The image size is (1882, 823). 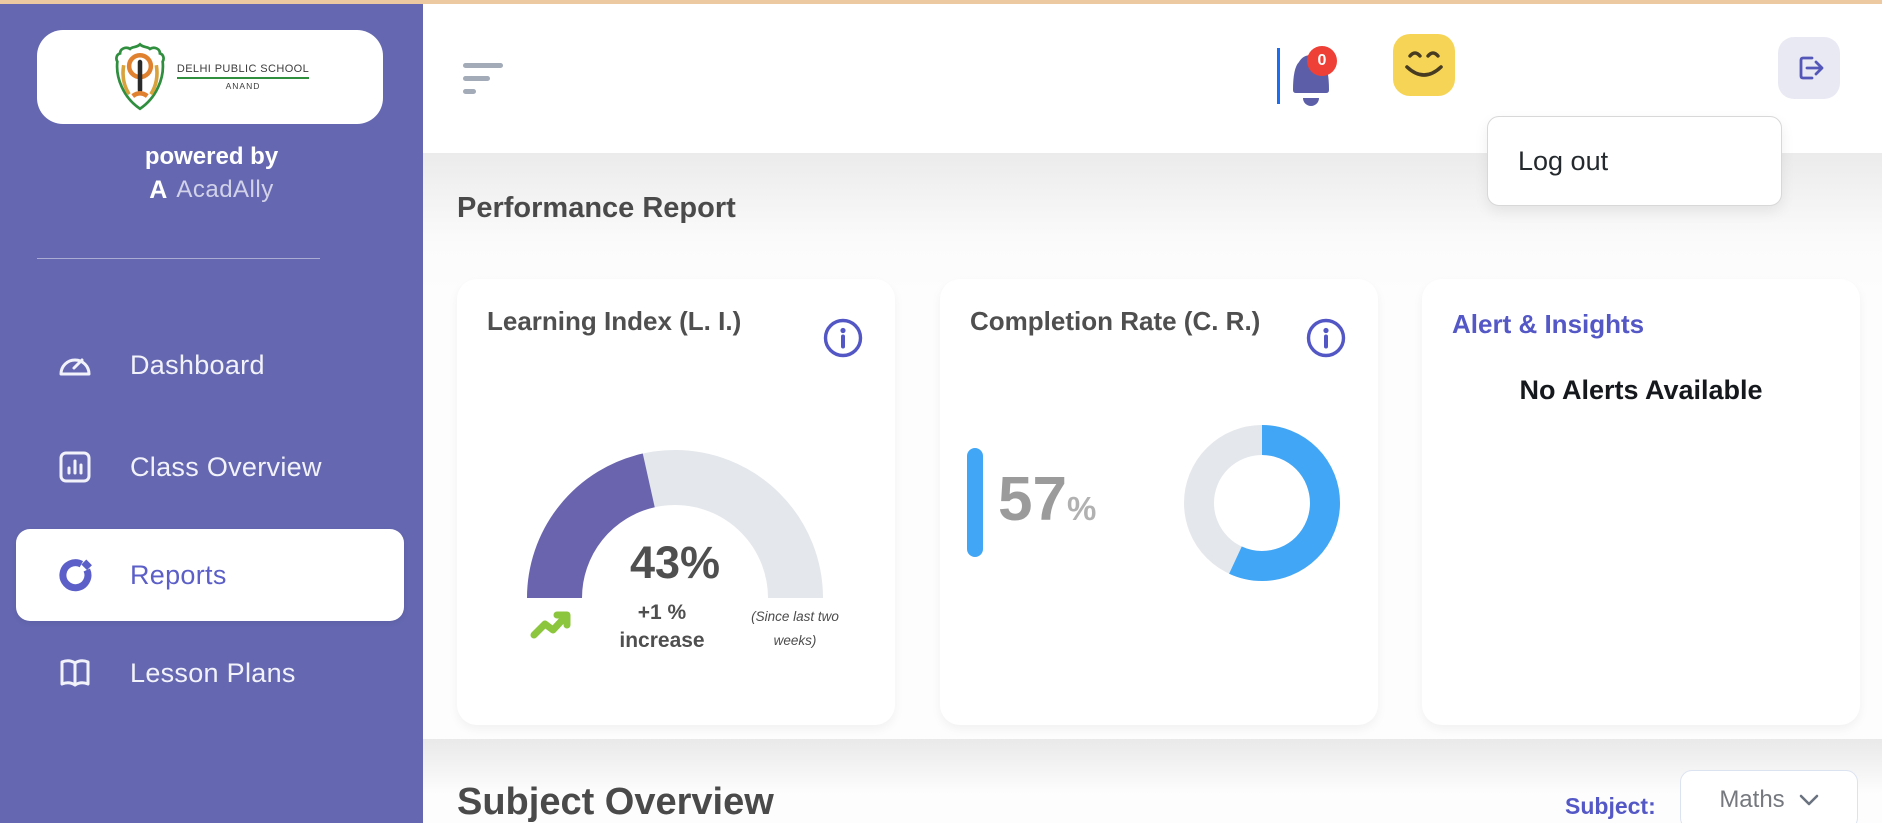 I want to click on value-accent-bar, so click(x=975, y=502).